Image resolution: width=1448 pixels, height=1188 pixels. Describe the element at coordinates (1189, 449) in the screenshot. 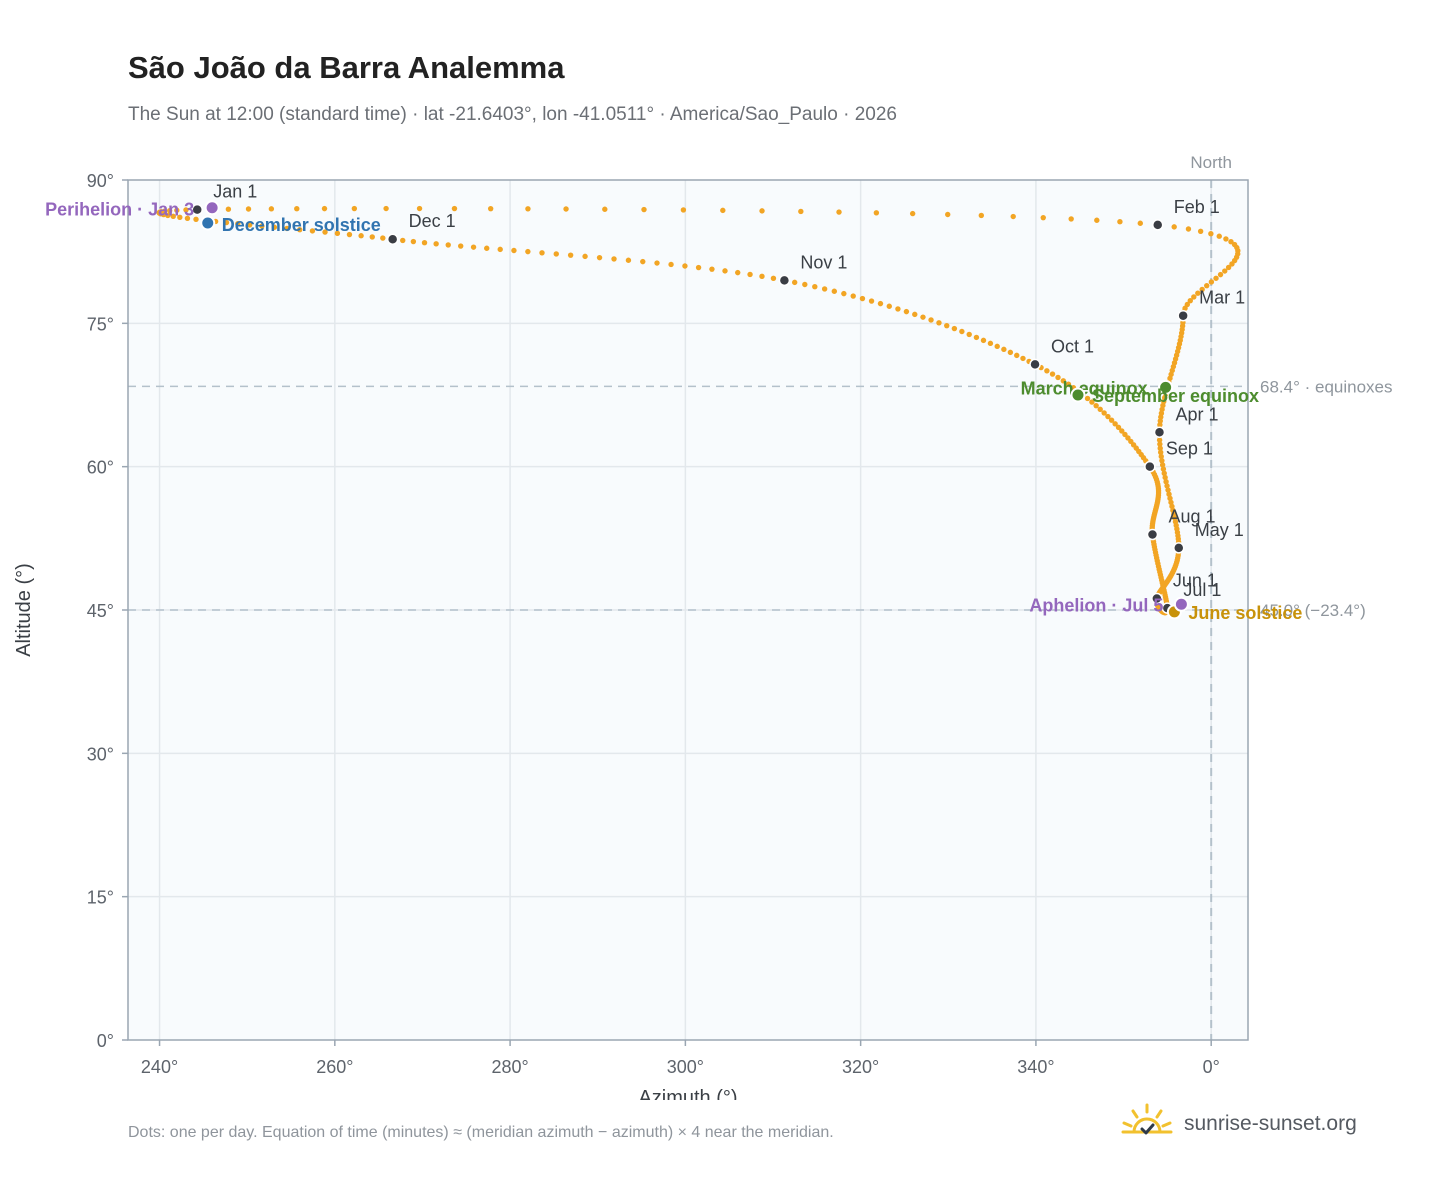

I see `month-marker-label: Sep 1` at that location.